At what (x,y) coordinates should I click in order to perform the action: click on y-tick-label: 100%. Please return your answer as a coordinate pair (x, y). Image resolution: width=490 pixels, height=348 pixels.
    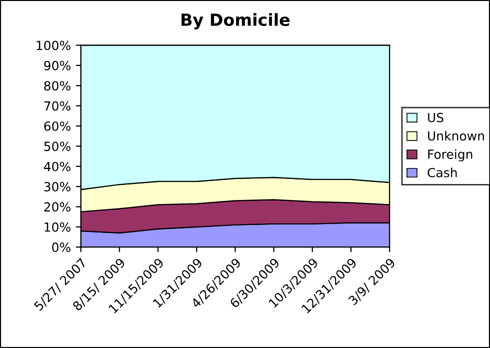
    Looking at the image, I should click on (53, 45).